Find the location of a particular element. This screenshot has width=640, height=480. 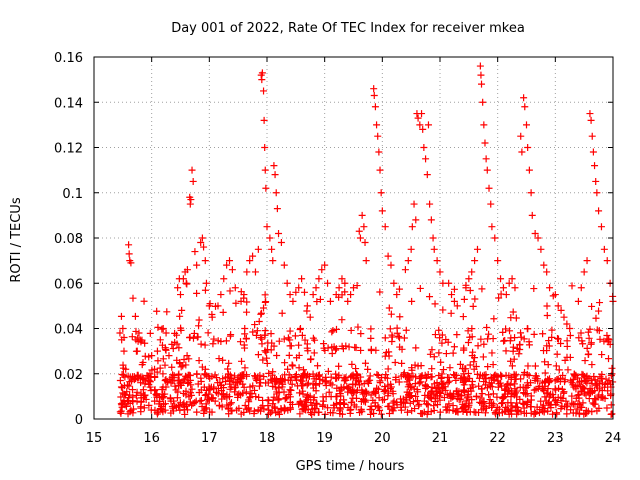

y-tick-label: 0.16 is located at coordinates (68, 58).